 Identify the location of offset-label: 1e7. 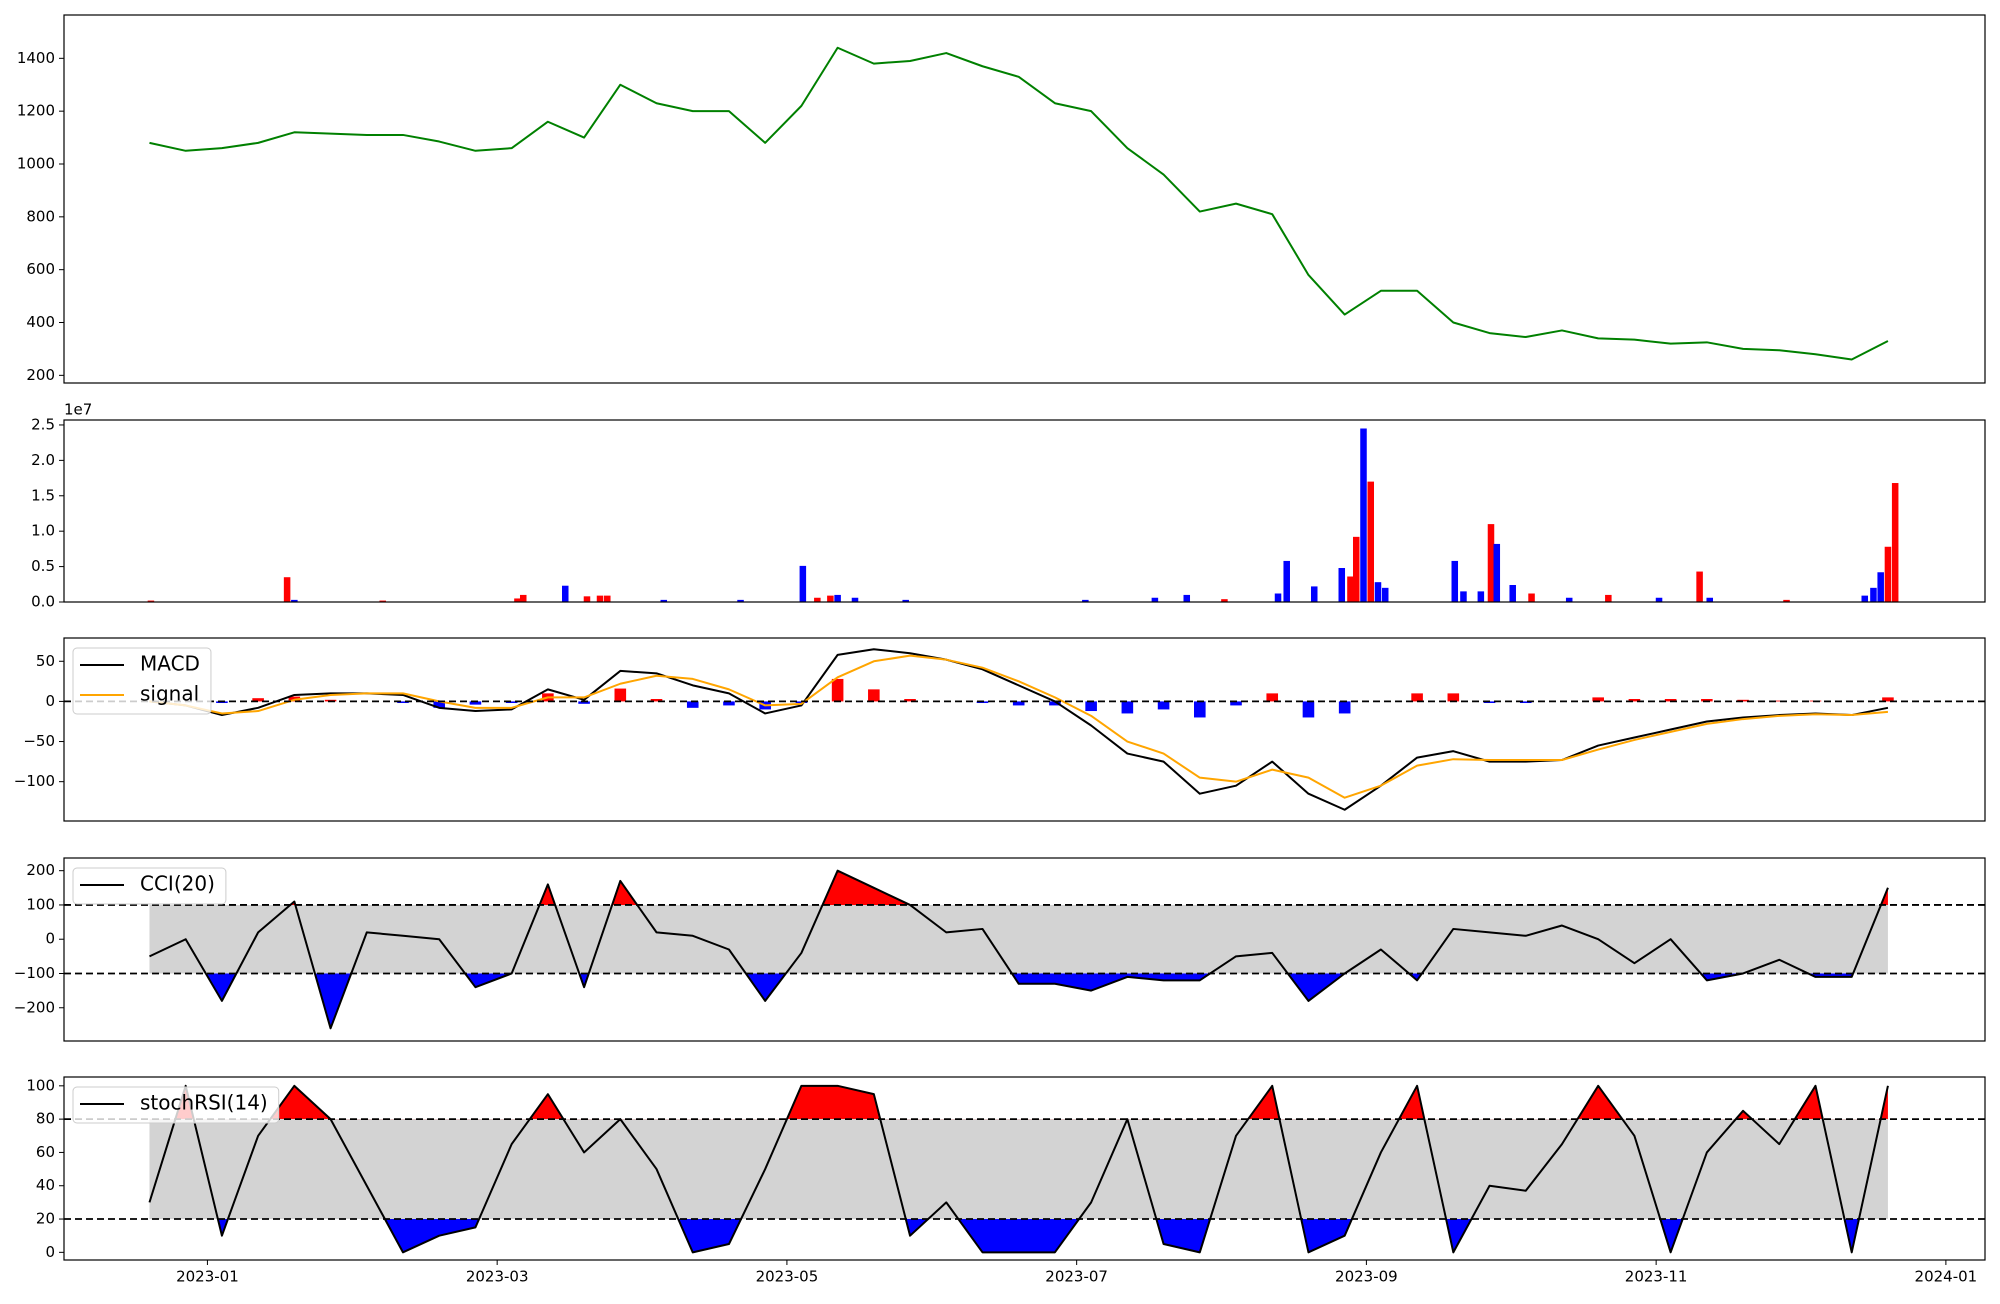
(78, 410).